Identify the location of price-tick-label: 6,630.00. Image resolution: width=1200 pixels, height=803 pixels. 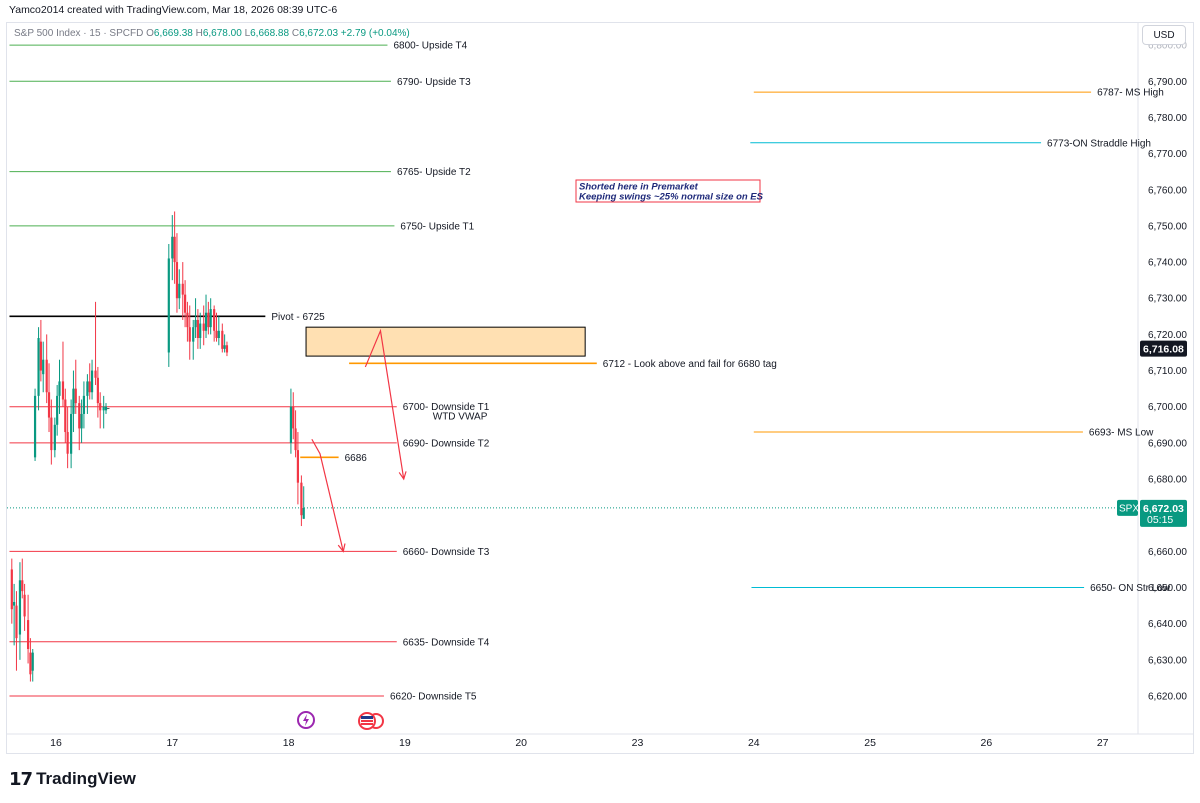
(1167, 660).